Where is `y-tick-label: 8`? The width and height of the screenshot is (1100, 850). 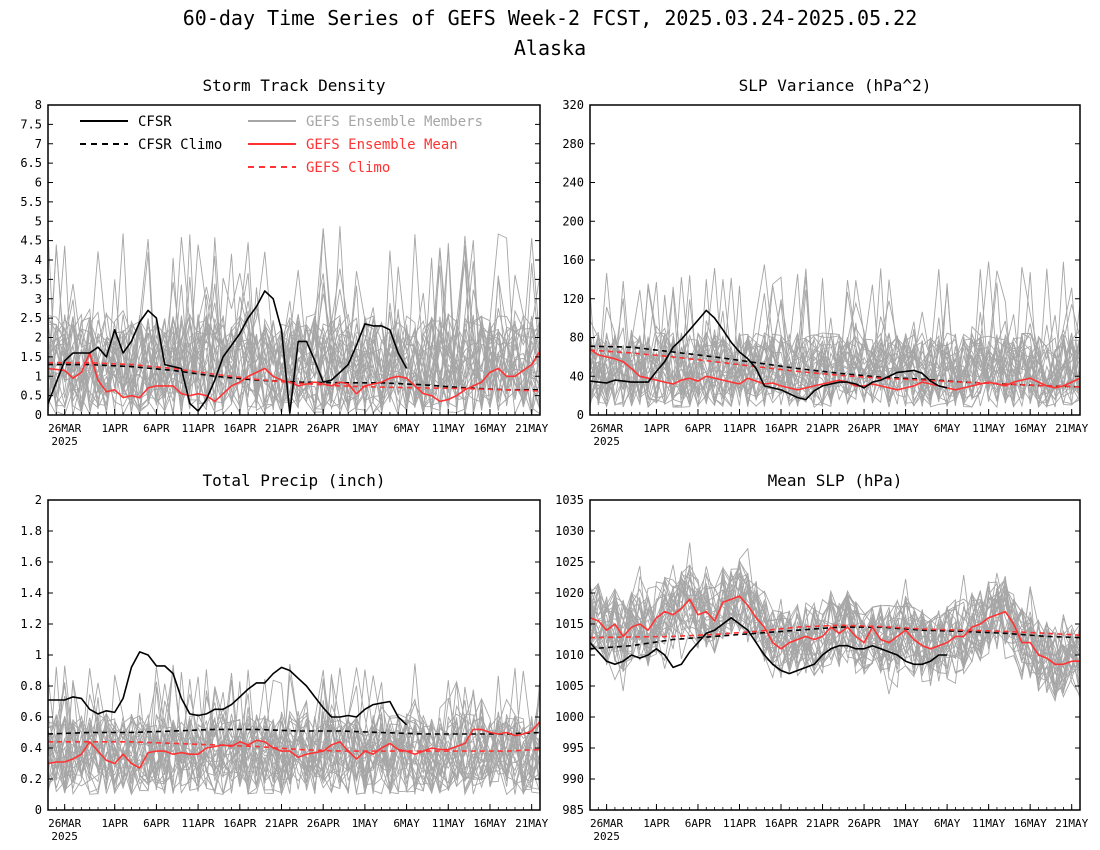
y-tick-label: 8 is located at coordinates (38, 105).